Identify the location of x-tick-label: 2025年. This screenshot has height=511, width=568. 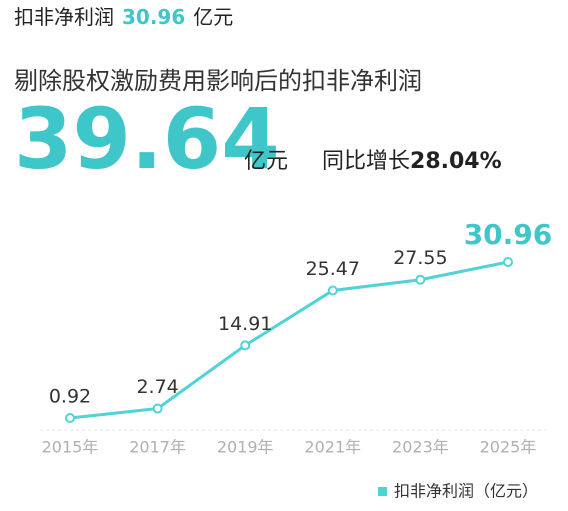
(508, 447).